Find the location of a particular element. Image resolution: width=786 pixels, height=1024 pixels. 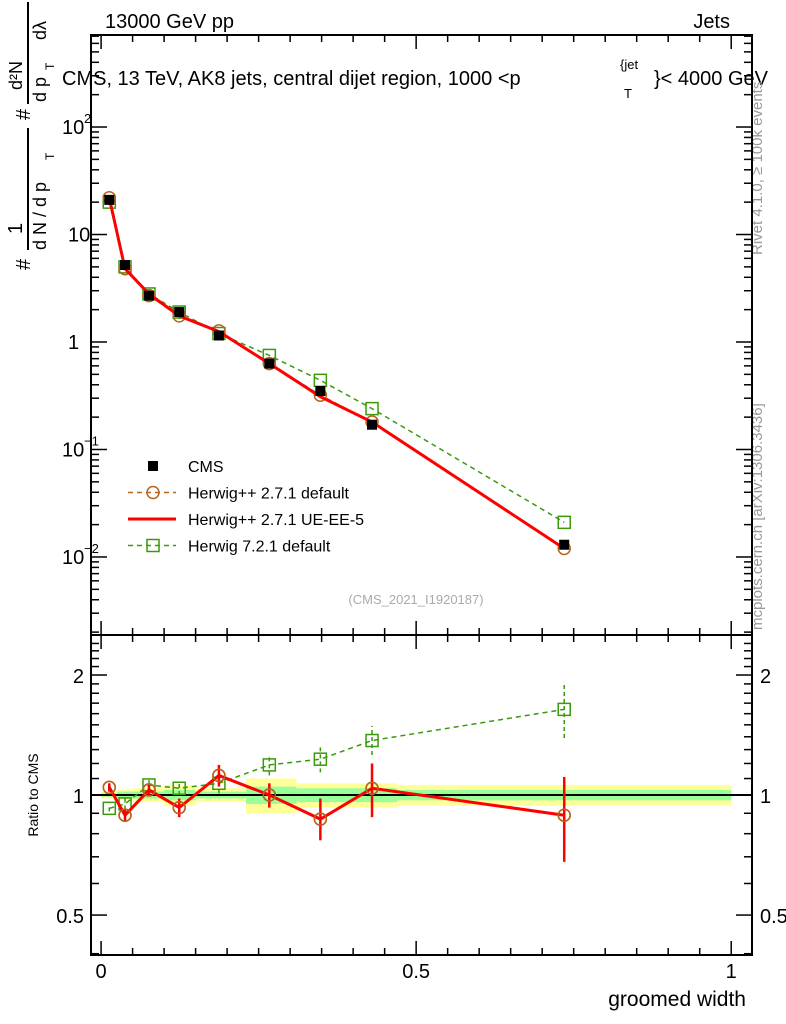

legend-label: CMS is located at coordinates (206, 467).